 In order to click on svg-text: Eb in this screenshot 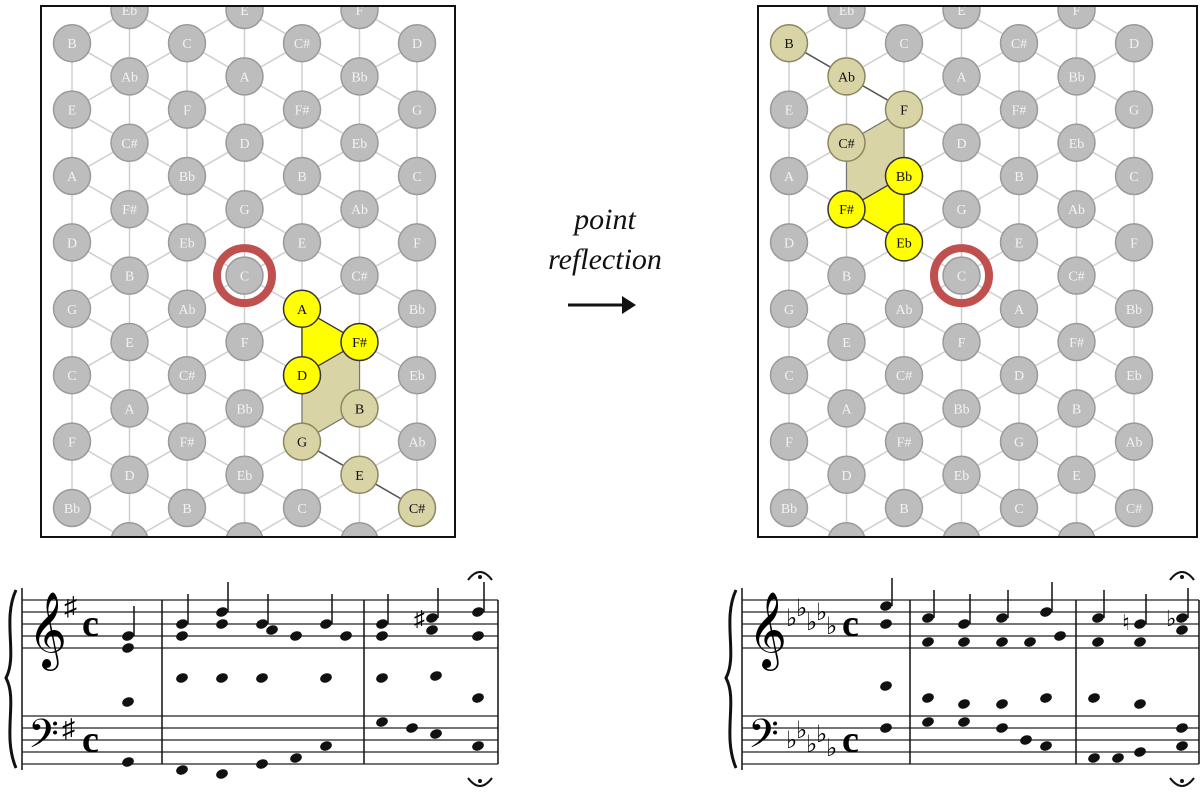, I will do `click(1134, 376)`.